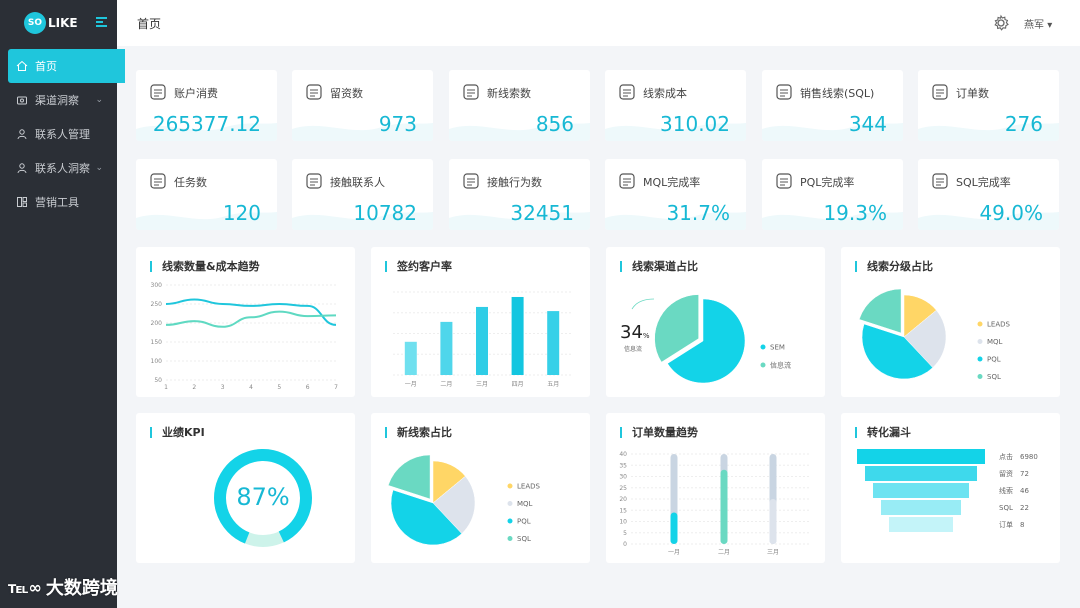 Image resolution: width=1080 pixels, height=608 pixels. Describe the element at coordinates (1029, 457) in the screenshot. I see `funnel-value: 6980` at that location.